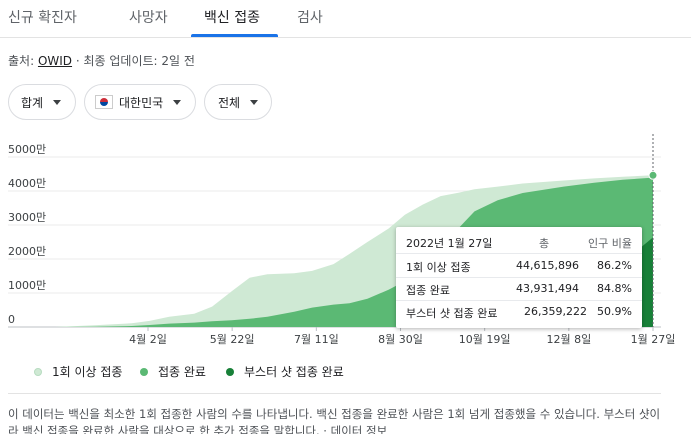  What do you see at coordinates (148, 18) in the screenshot?
I see `tab-deaths: 사망자` at bounding box center [148, 18].